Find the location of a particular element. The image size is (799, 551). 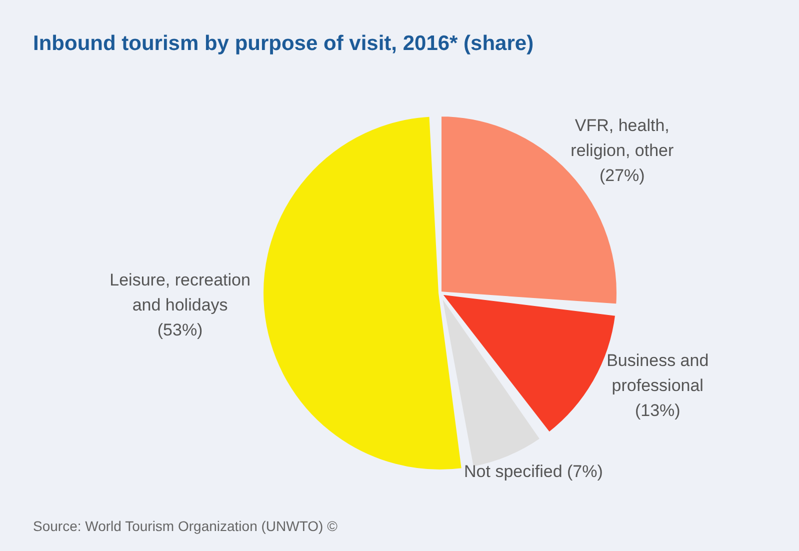

slice-label: Leisure, recreation and holidays is located at coordinates (180, 292).